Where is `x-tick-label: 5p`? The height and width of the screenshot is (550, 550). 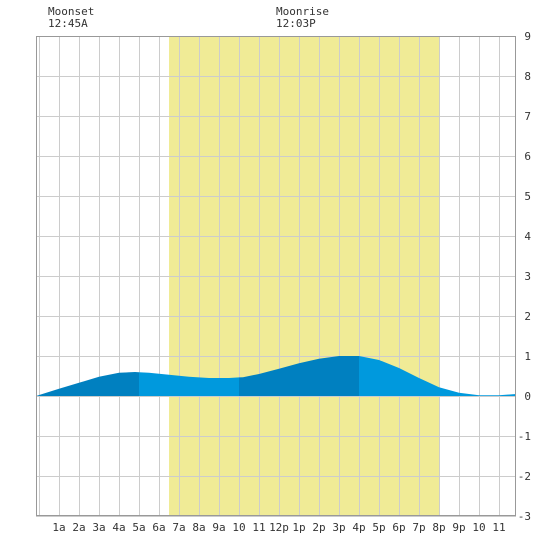
x-tick-label: 5p is located at coordinates (378, 527).